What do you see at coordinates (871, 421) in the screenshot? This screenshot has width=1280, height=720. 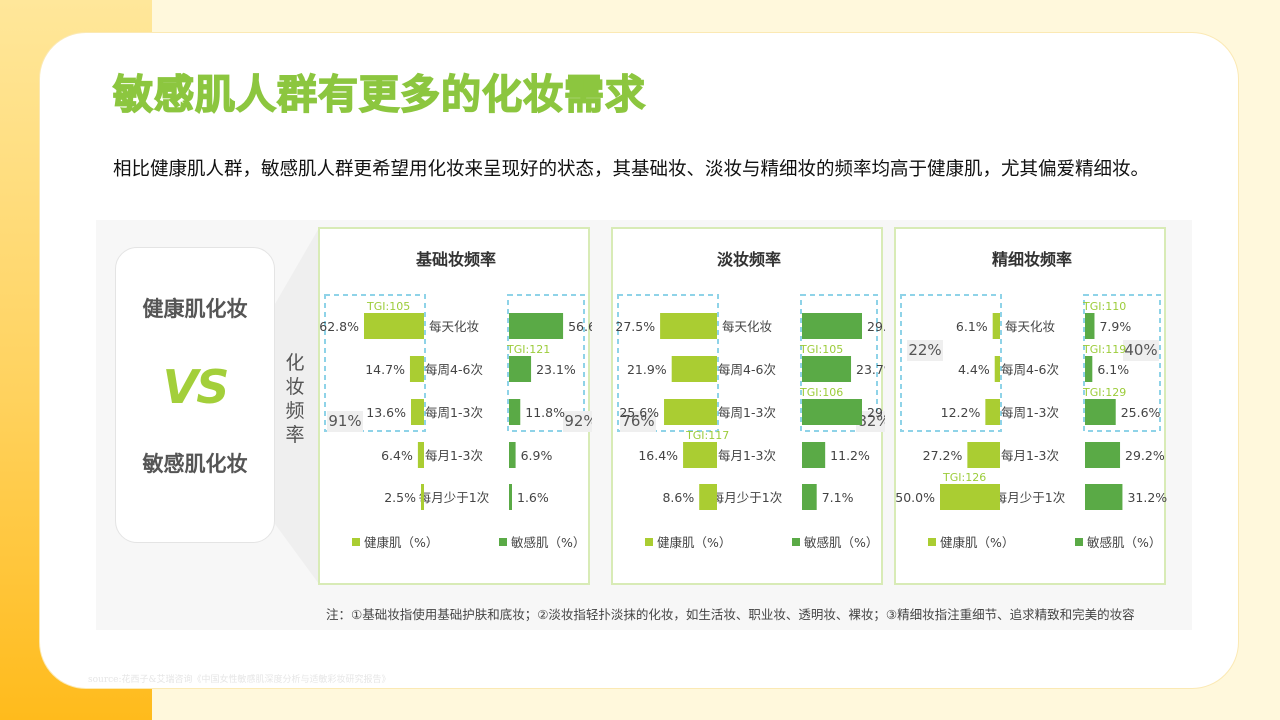 I see `group-total-sensitive: 82%` at bounding box center [871, 421].